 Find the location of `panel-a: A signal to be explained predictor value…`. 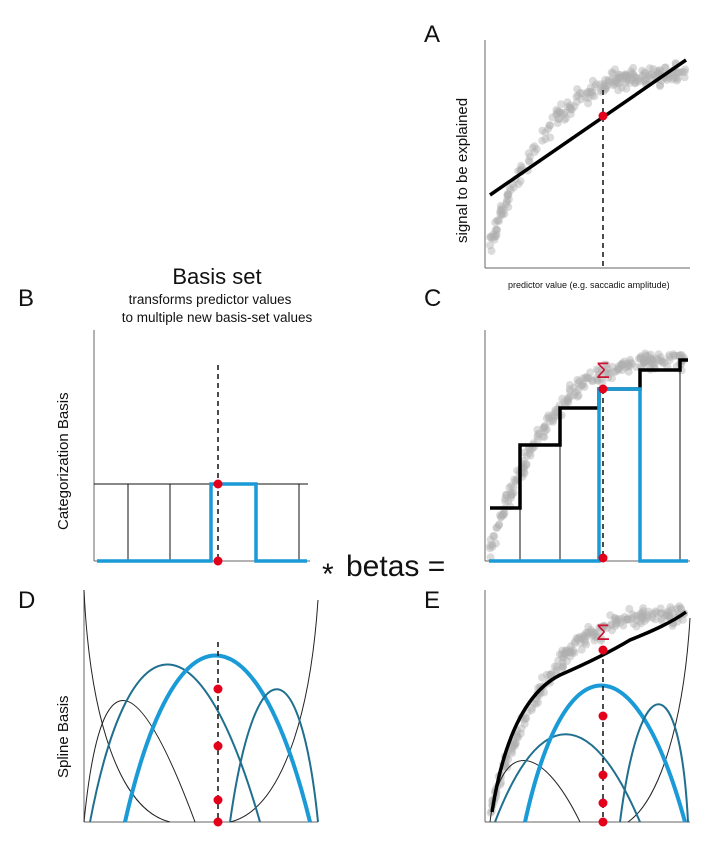

panel-a: A signal to be explained predictor value… is located at coordinates (557, 155).